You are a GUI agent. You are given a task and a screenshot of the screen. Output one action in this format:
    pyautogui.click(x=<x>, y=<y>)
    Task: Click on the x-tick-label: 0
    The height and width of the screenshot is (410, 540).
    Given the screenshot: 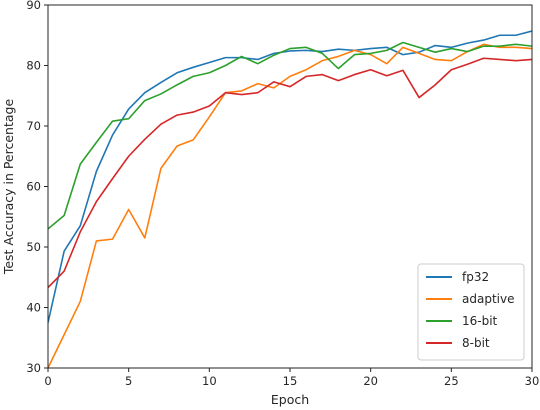 What is the action you would take?
    pyautogui.click(x=47, y=381)
    